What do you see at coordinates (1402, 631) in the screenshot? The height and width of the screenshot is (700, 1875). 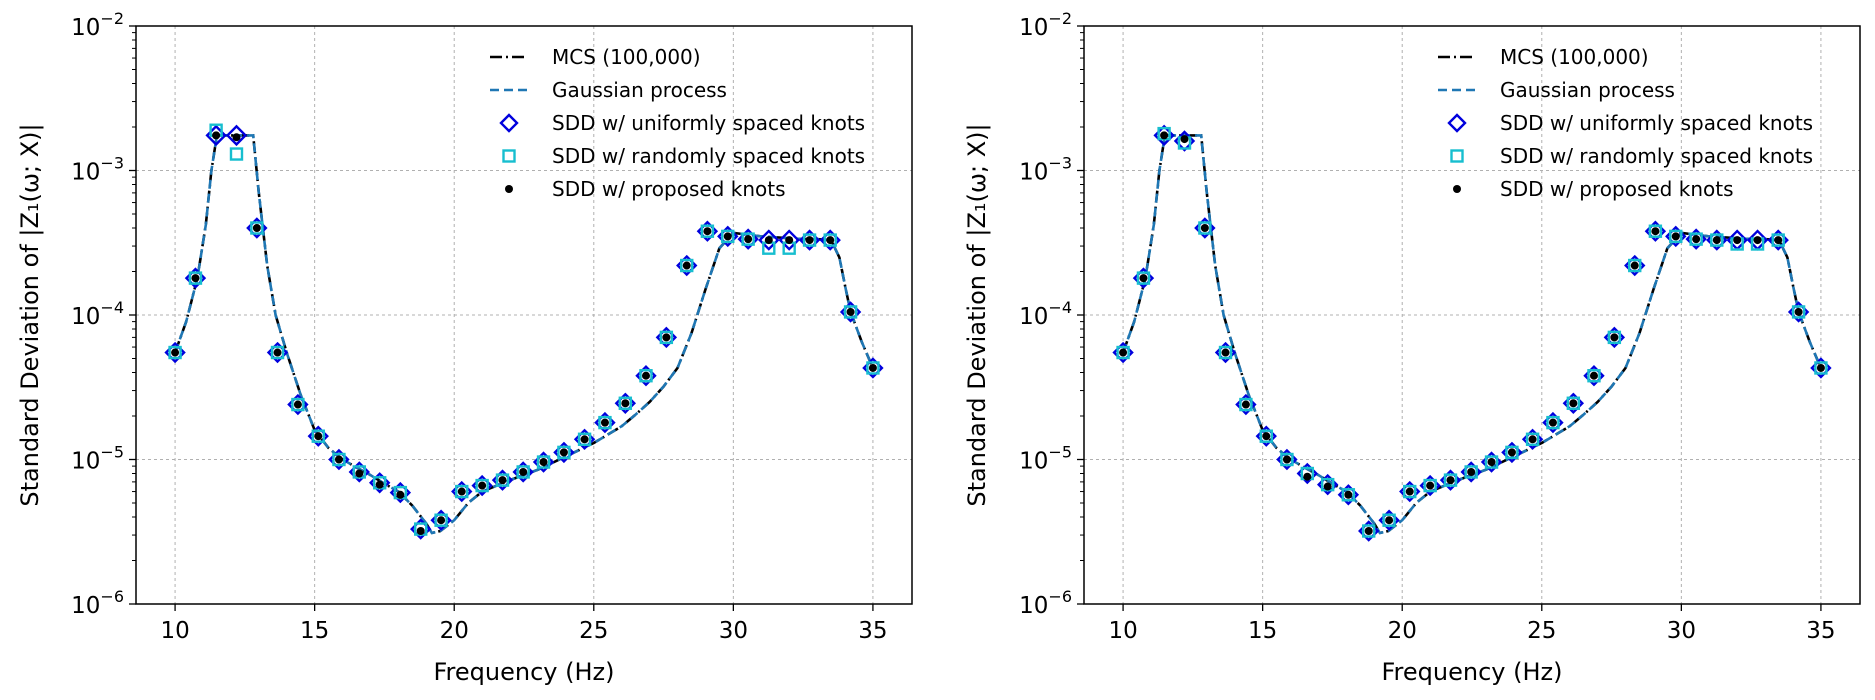 I see `x-tick-label: 20` at bounding box center [1402, 631].